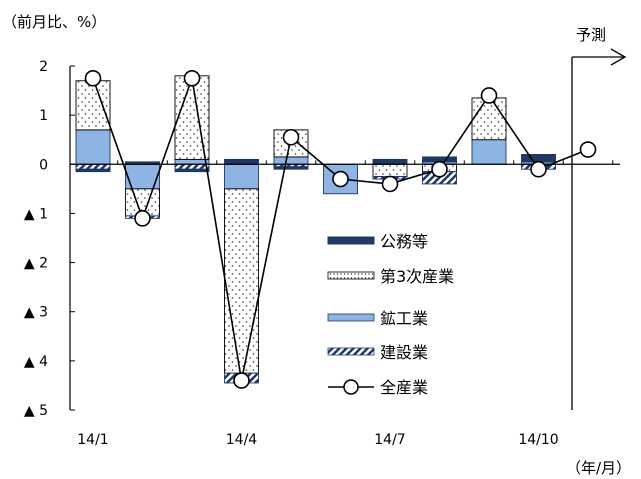 The width and height of the screenshot is (641, 479). I want to click on legend-label-construction: 建設業, so click(404, 352).